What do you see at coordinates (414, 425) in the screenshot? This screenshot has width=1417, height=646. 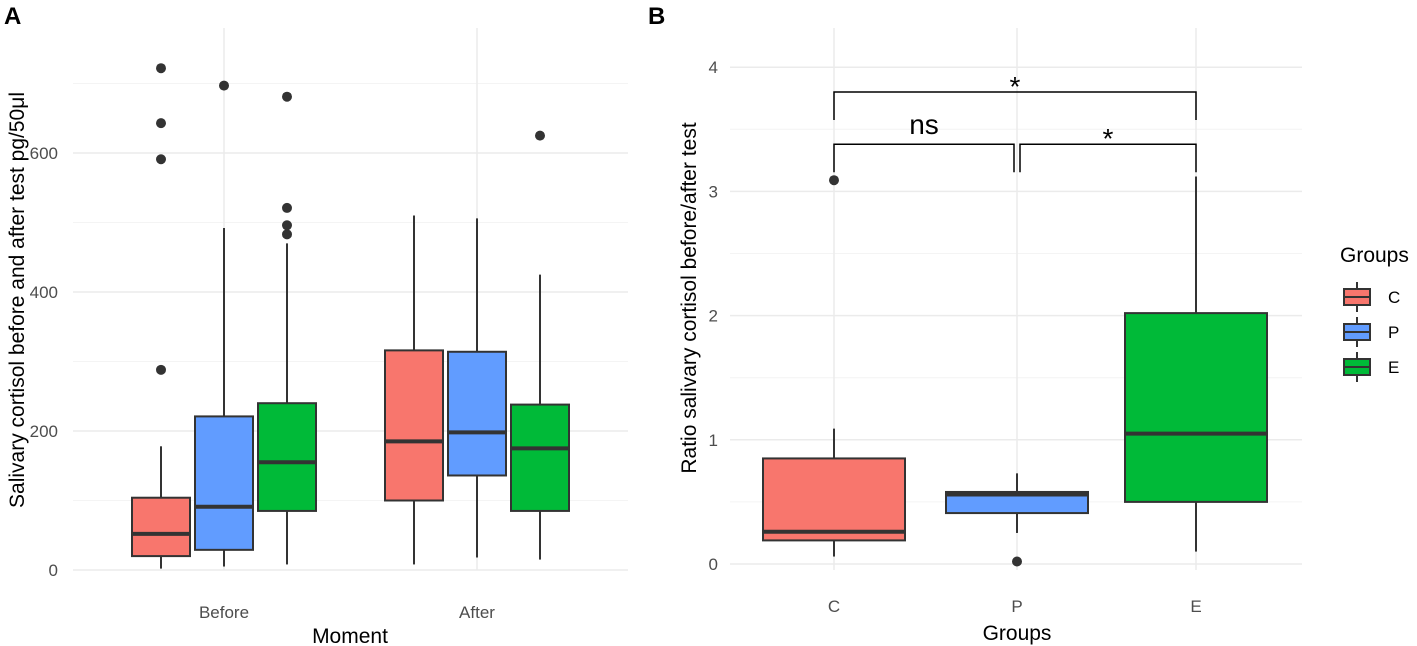 I see `a-after-c-box` at bounding box center [414, 425].